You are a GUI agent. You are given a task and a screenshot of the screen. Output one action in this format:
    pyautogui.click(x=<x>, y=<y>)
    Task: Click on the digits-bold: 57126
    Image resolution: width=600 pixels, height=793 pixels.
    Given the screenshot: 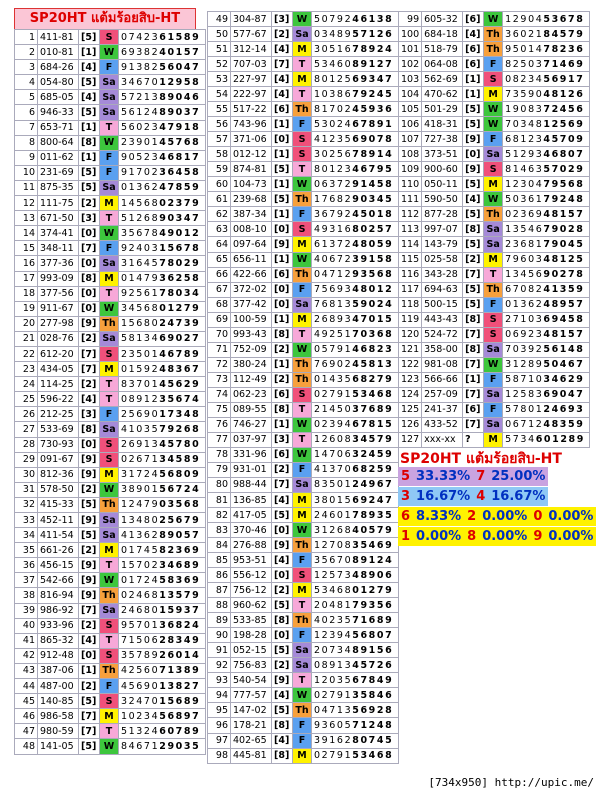 What is the action you would take?
    pyautogui.click(x=373, y=34)
    